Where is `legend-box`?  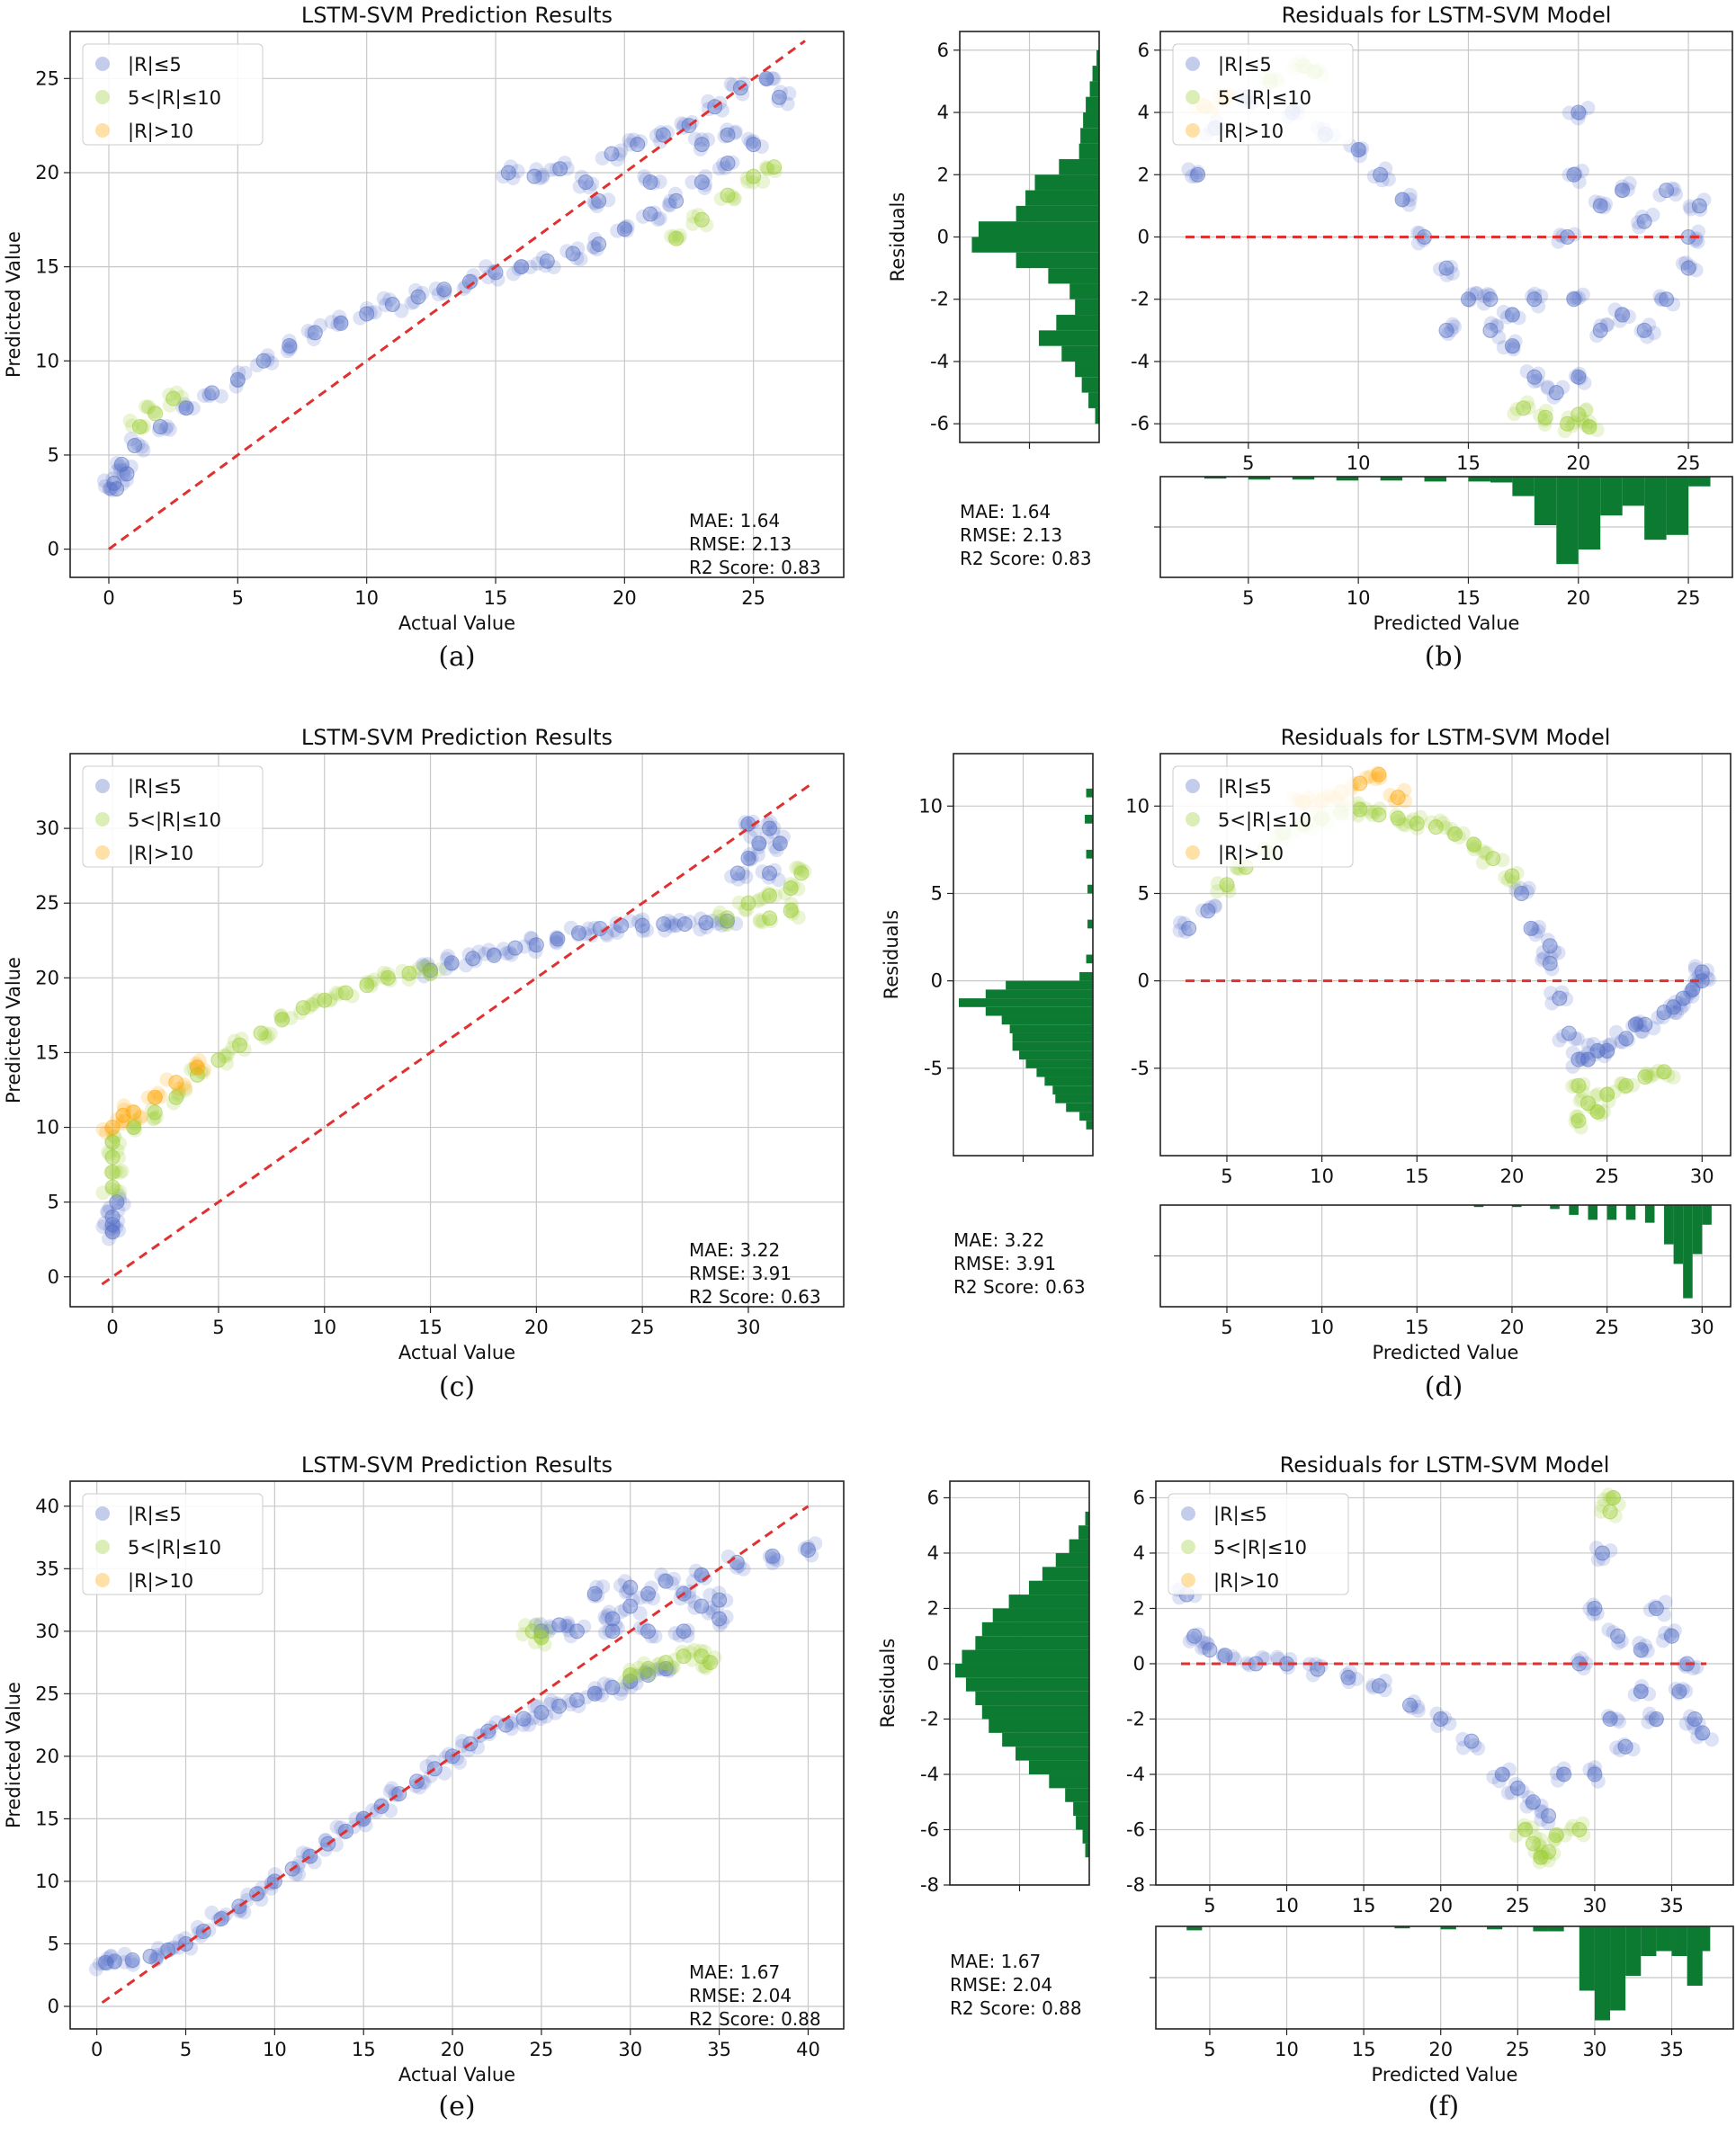
legend-box is located at coordinates (1263, 816).